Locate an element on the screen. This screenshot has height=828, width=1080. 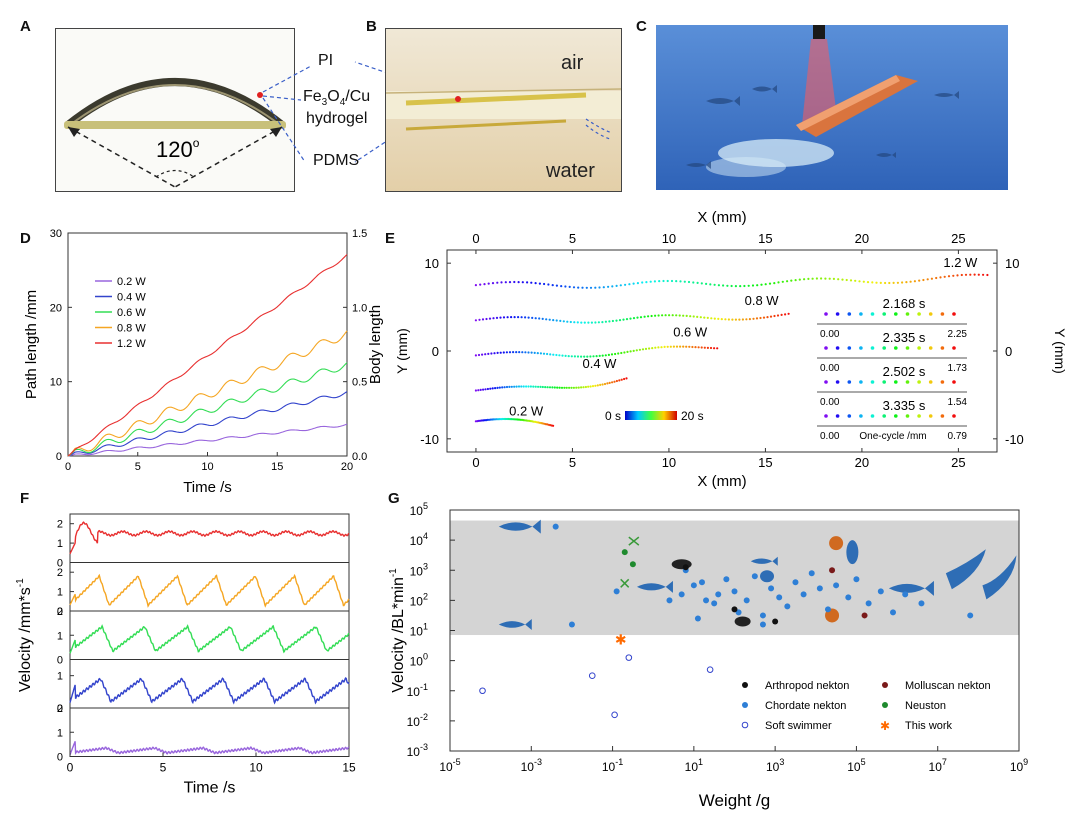
g-xtick-label: 10⁻¹ is located at coordinates (612, 765).